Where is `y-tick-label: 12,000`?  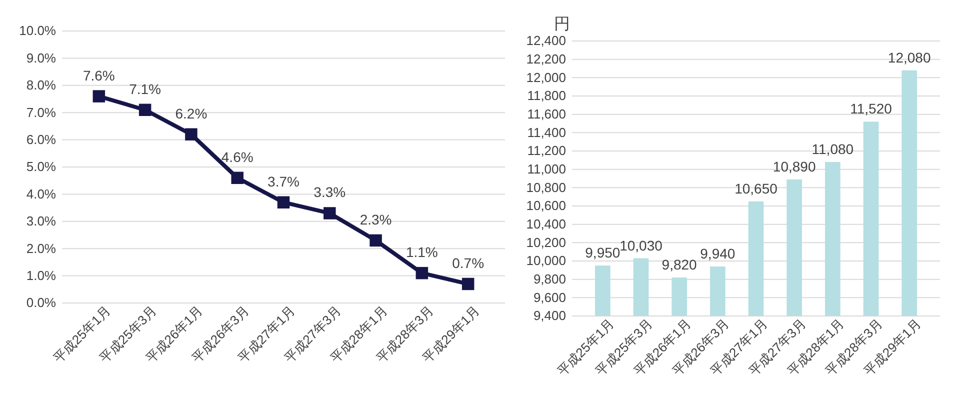 y-tick-label: 12,000 is located at coordinates (546, 77).